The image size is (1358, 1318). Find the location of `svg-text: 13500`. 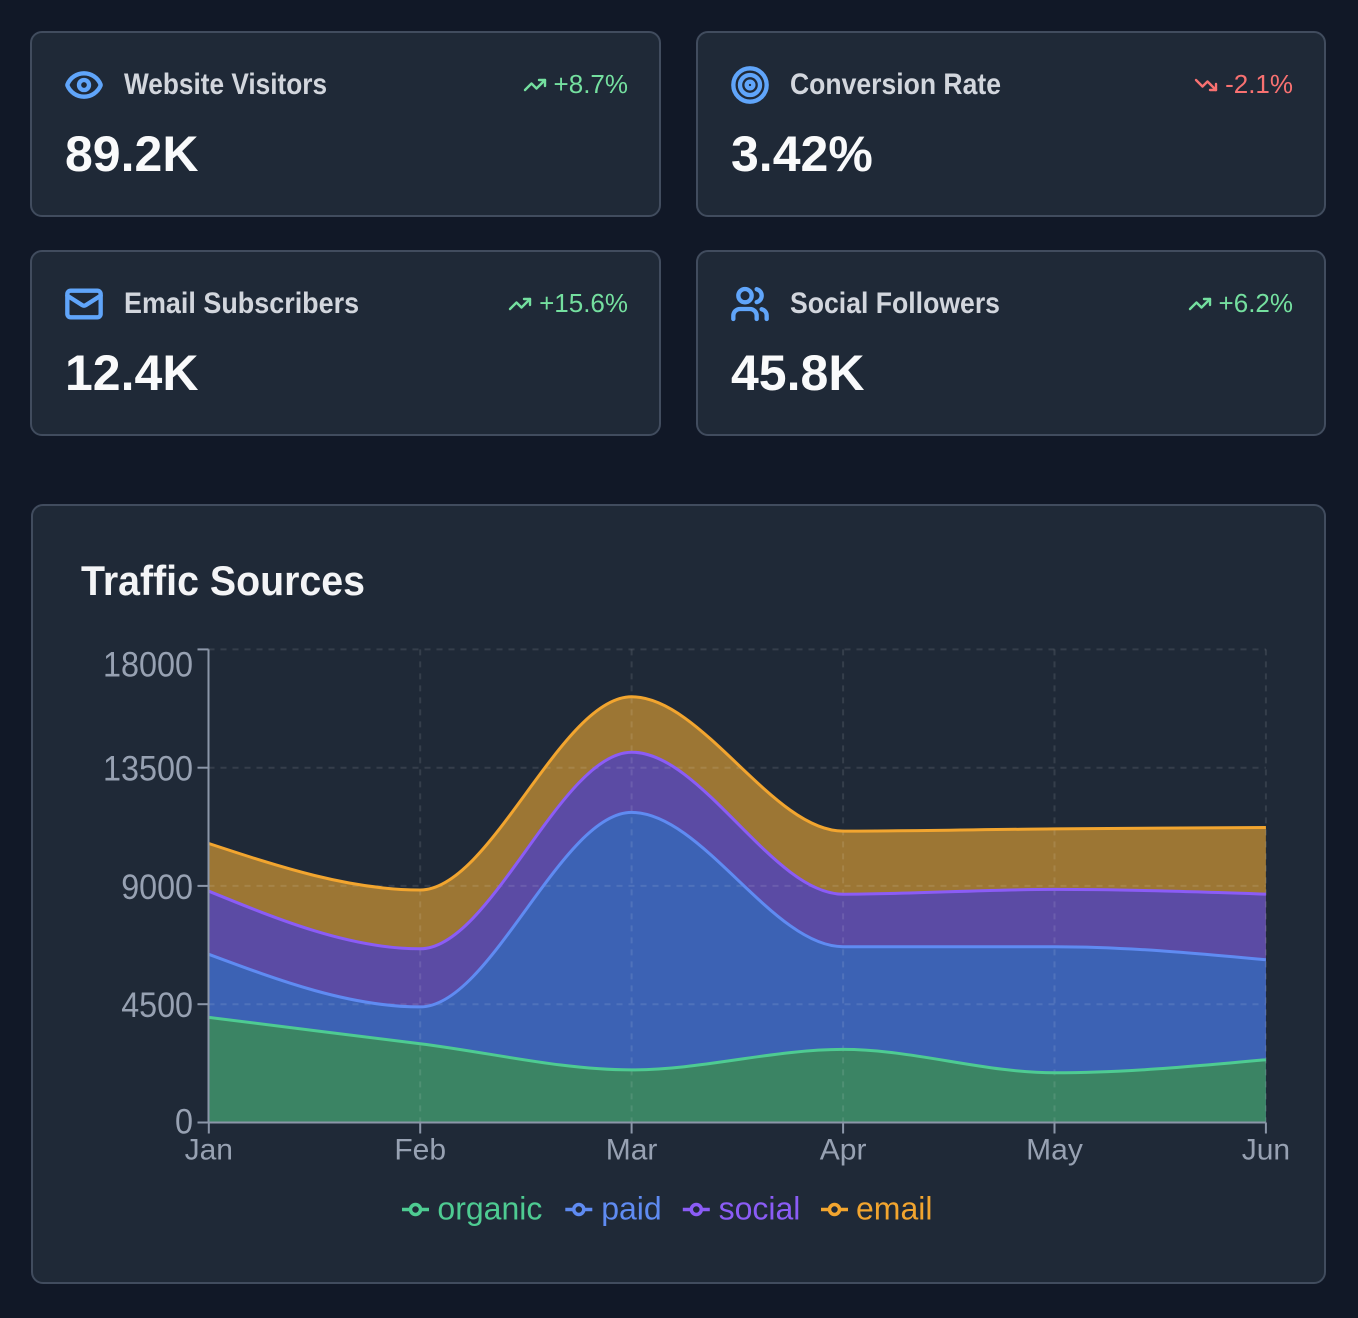

svg-text: 13500 is located at coordinates (148, 769).